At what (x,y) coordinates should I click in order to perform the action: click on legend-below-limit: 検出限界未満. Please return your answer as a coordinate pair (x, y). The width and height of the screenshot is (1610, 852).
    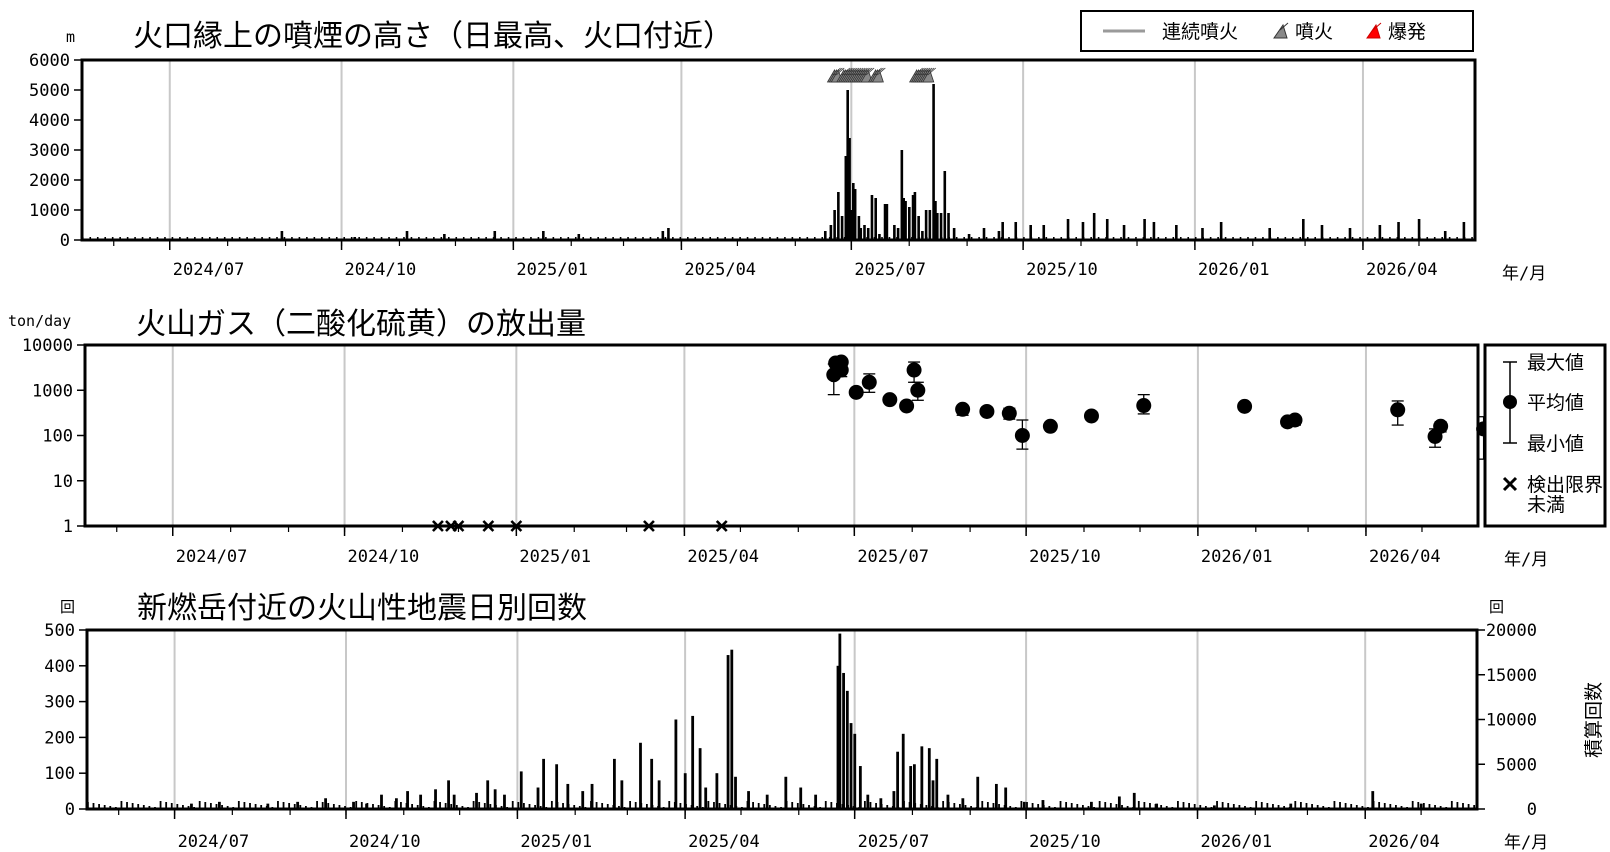
    Looking at the image, I should click on (1565, 495).